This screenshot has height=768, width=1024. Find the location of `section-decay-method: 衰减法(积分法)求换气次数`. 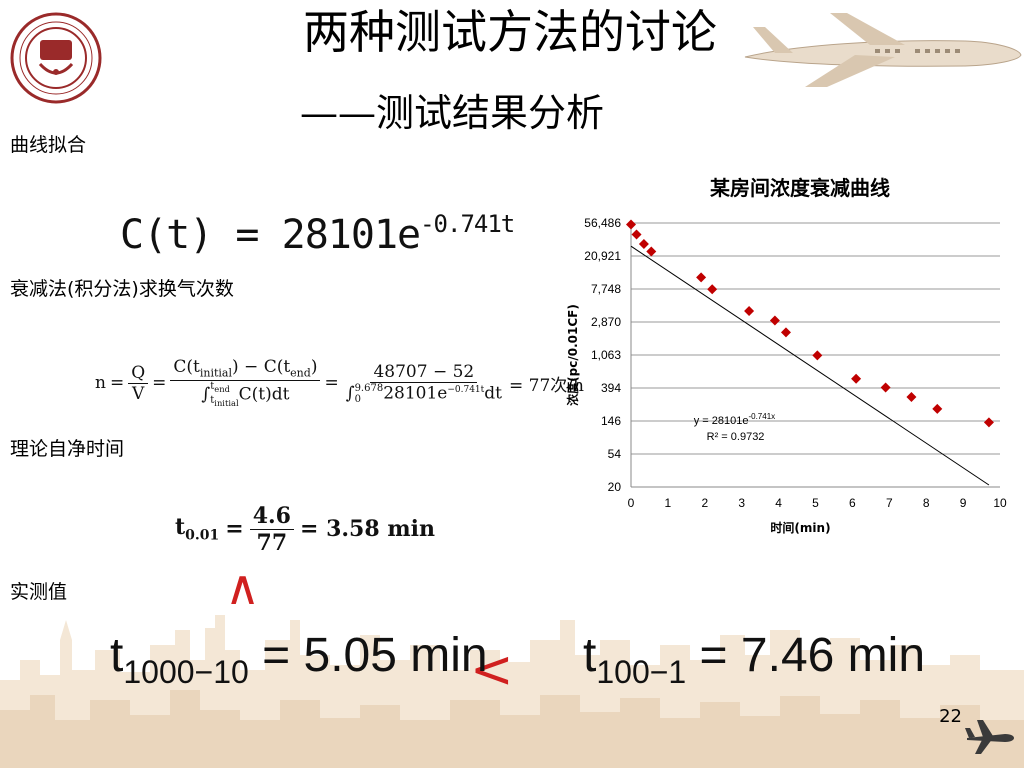

section-decay-method: 衰减法(积分法)求换气次数 is located at coordinates (122, 289).